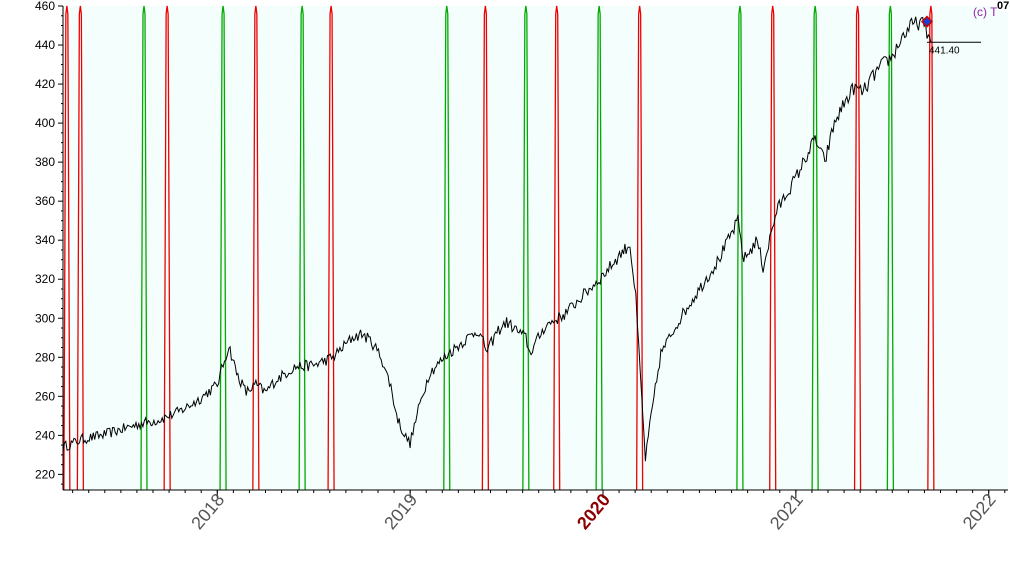 This screenshot has width=1010, height=572. Describe the element at coordinates (45, 435) in the screenshot. I see `y-tick-label: 240` at that location.